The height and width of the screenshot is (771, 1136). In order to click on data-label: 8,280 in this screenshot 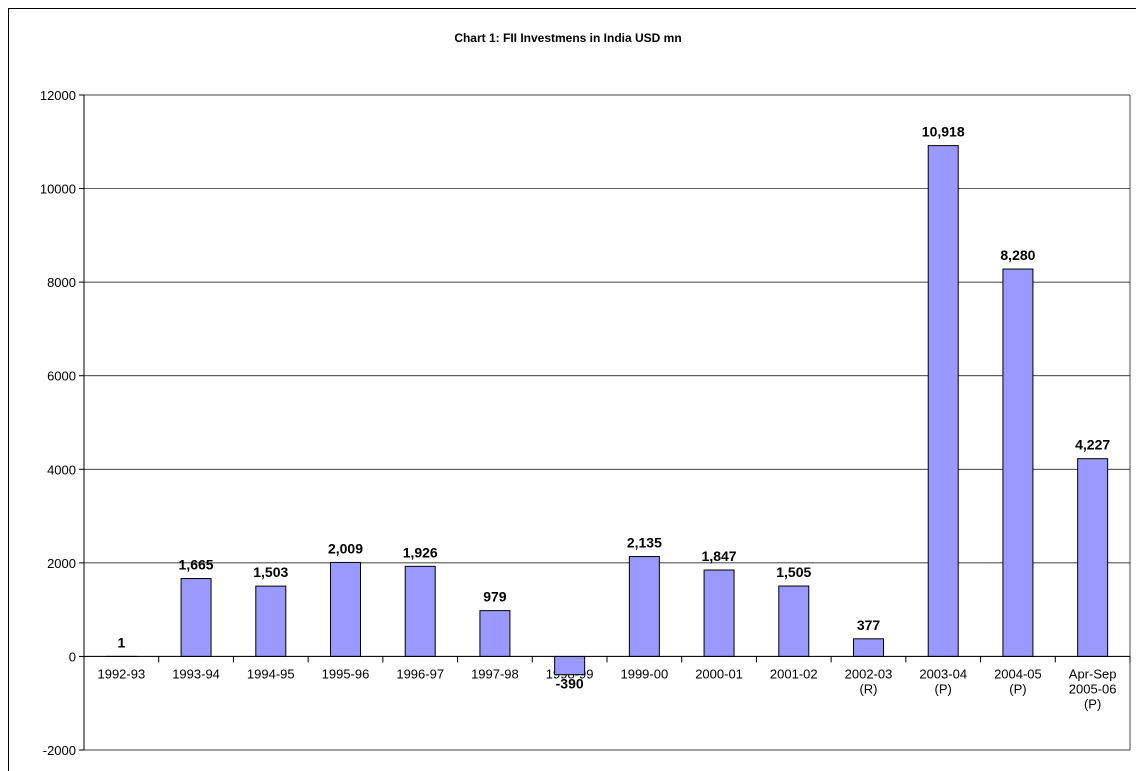, I will do `click(1017, 255)`.